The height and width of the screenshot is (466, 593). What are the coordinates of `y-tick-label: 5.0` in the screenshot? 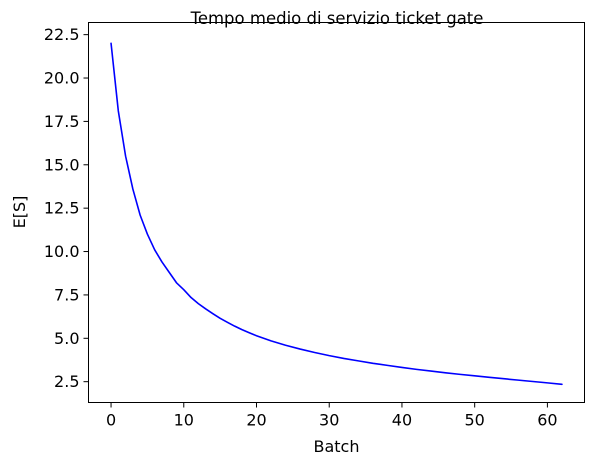 It's located at (66, 338).